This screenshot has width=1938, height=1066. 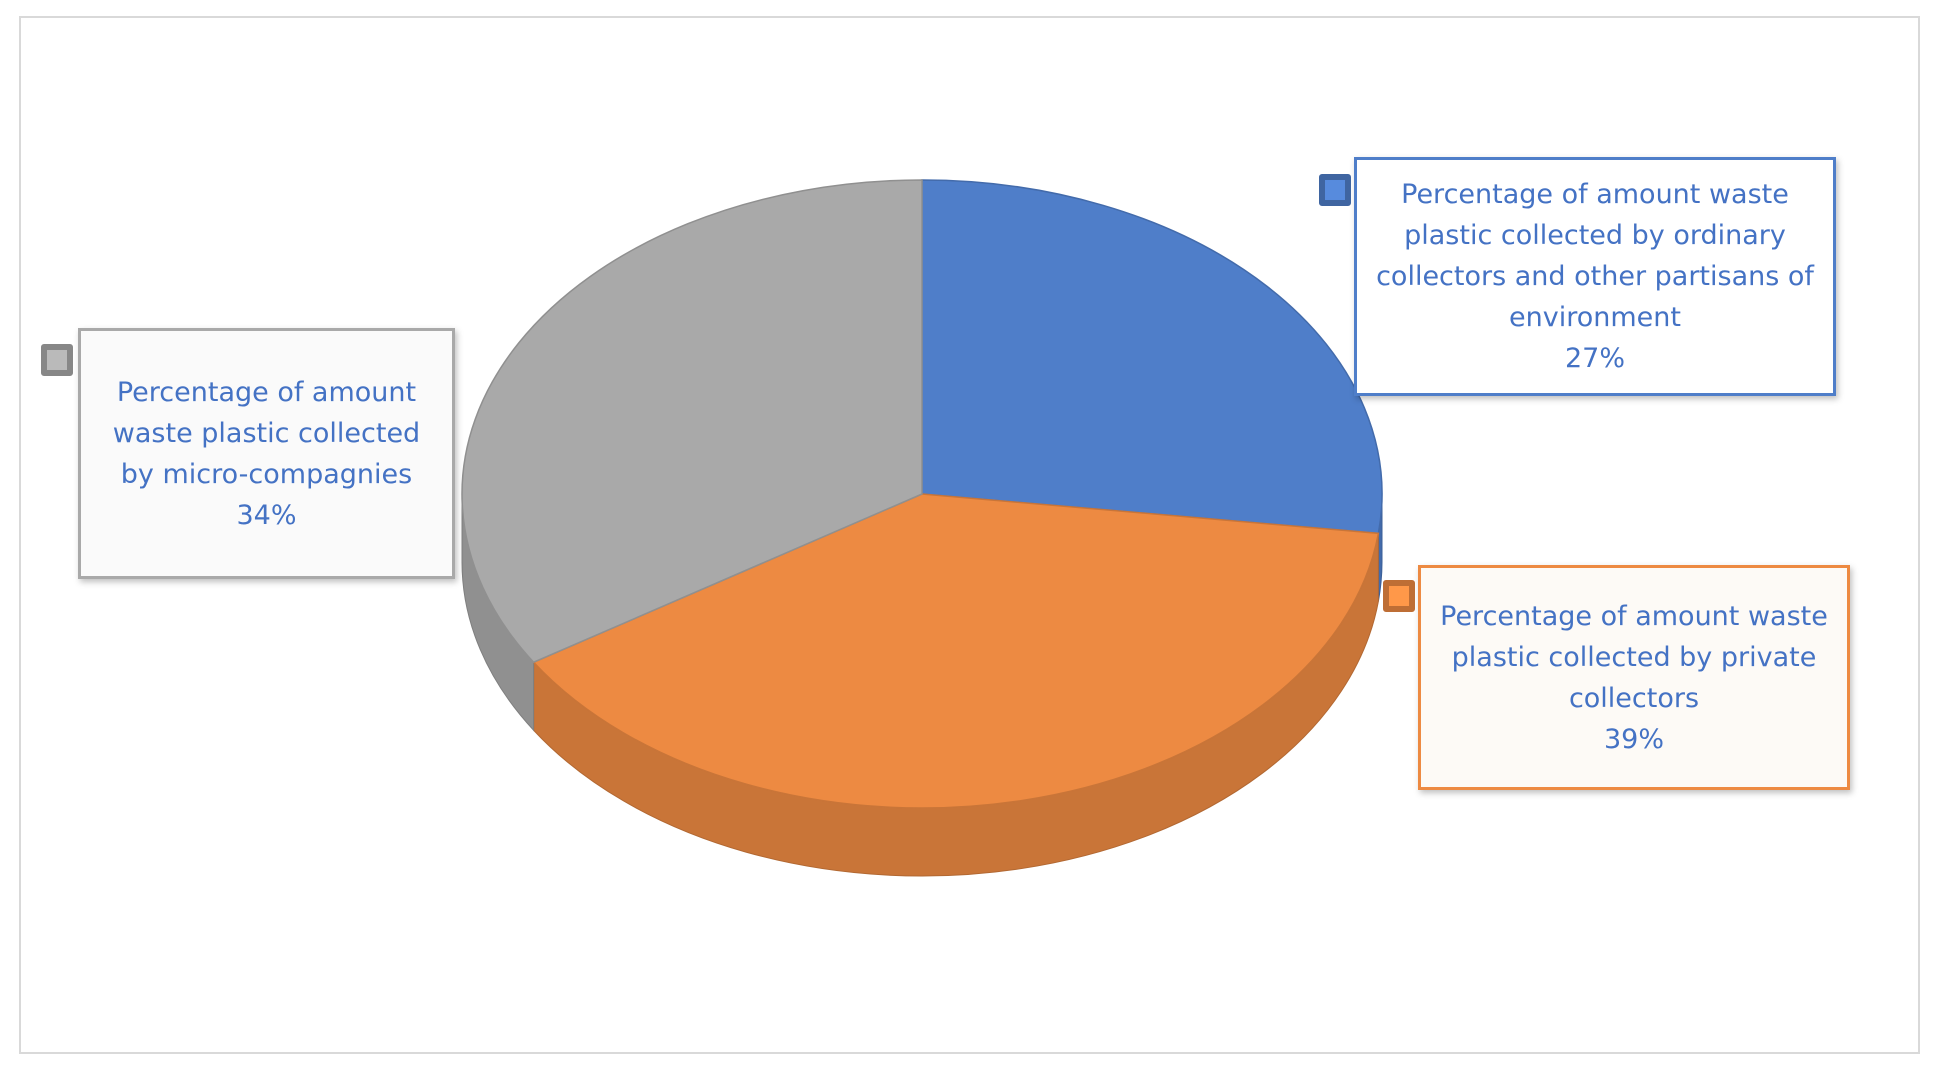 I want to click on data-label-value: 27%, so click(x=1594, y=358).